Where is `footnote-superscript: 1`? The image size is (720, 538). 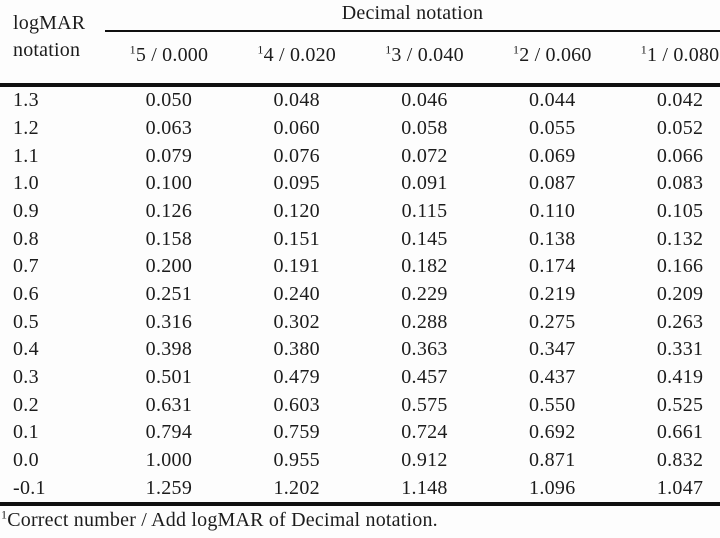 footnote-superscript: 1 is located at coordinates (4, 514).